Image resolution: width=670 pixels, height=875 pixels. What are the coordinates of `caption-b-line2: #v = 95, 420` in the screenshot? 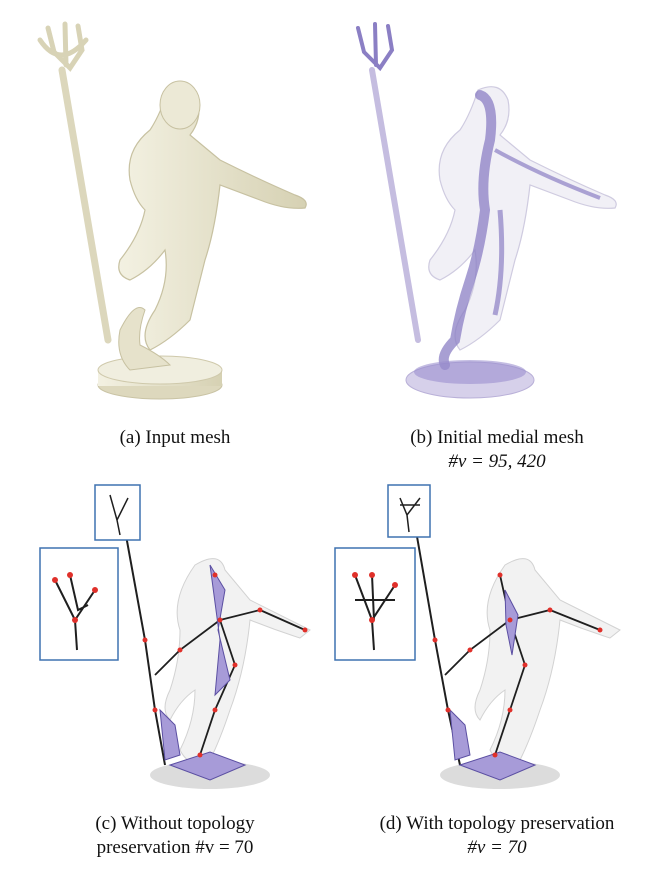 It's located at (497, 461).